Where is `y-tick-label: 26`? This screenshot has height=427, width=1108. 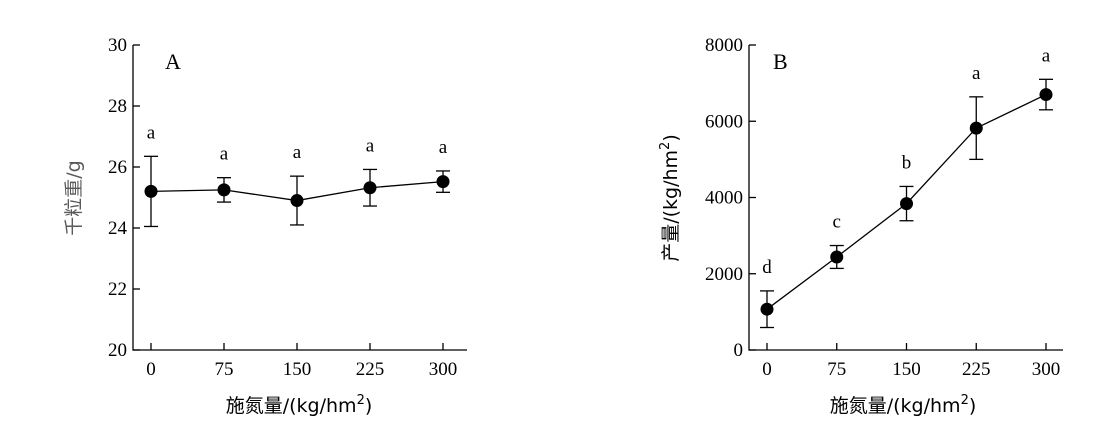 y-tick-label: 26 is located at coordinates (117, 167).